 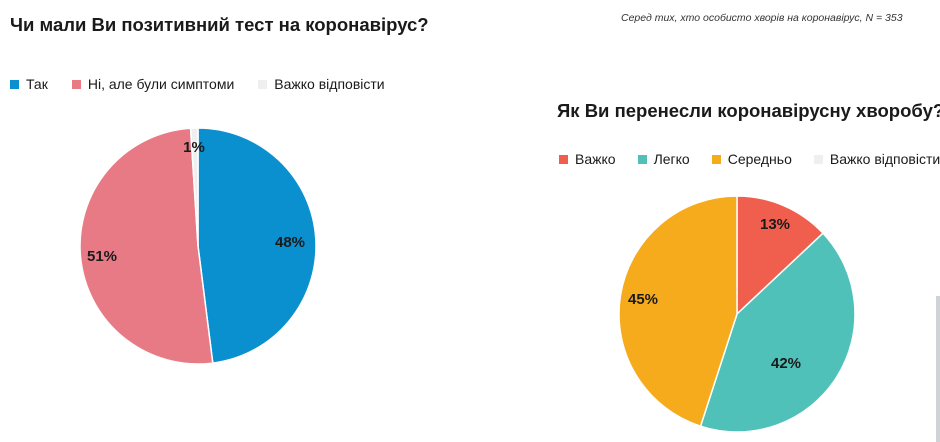 What do you see at coordinates (194, 147) in the screenshot?
I see `chart1-data-label-2: 1%` at bounding box center [194, 147].